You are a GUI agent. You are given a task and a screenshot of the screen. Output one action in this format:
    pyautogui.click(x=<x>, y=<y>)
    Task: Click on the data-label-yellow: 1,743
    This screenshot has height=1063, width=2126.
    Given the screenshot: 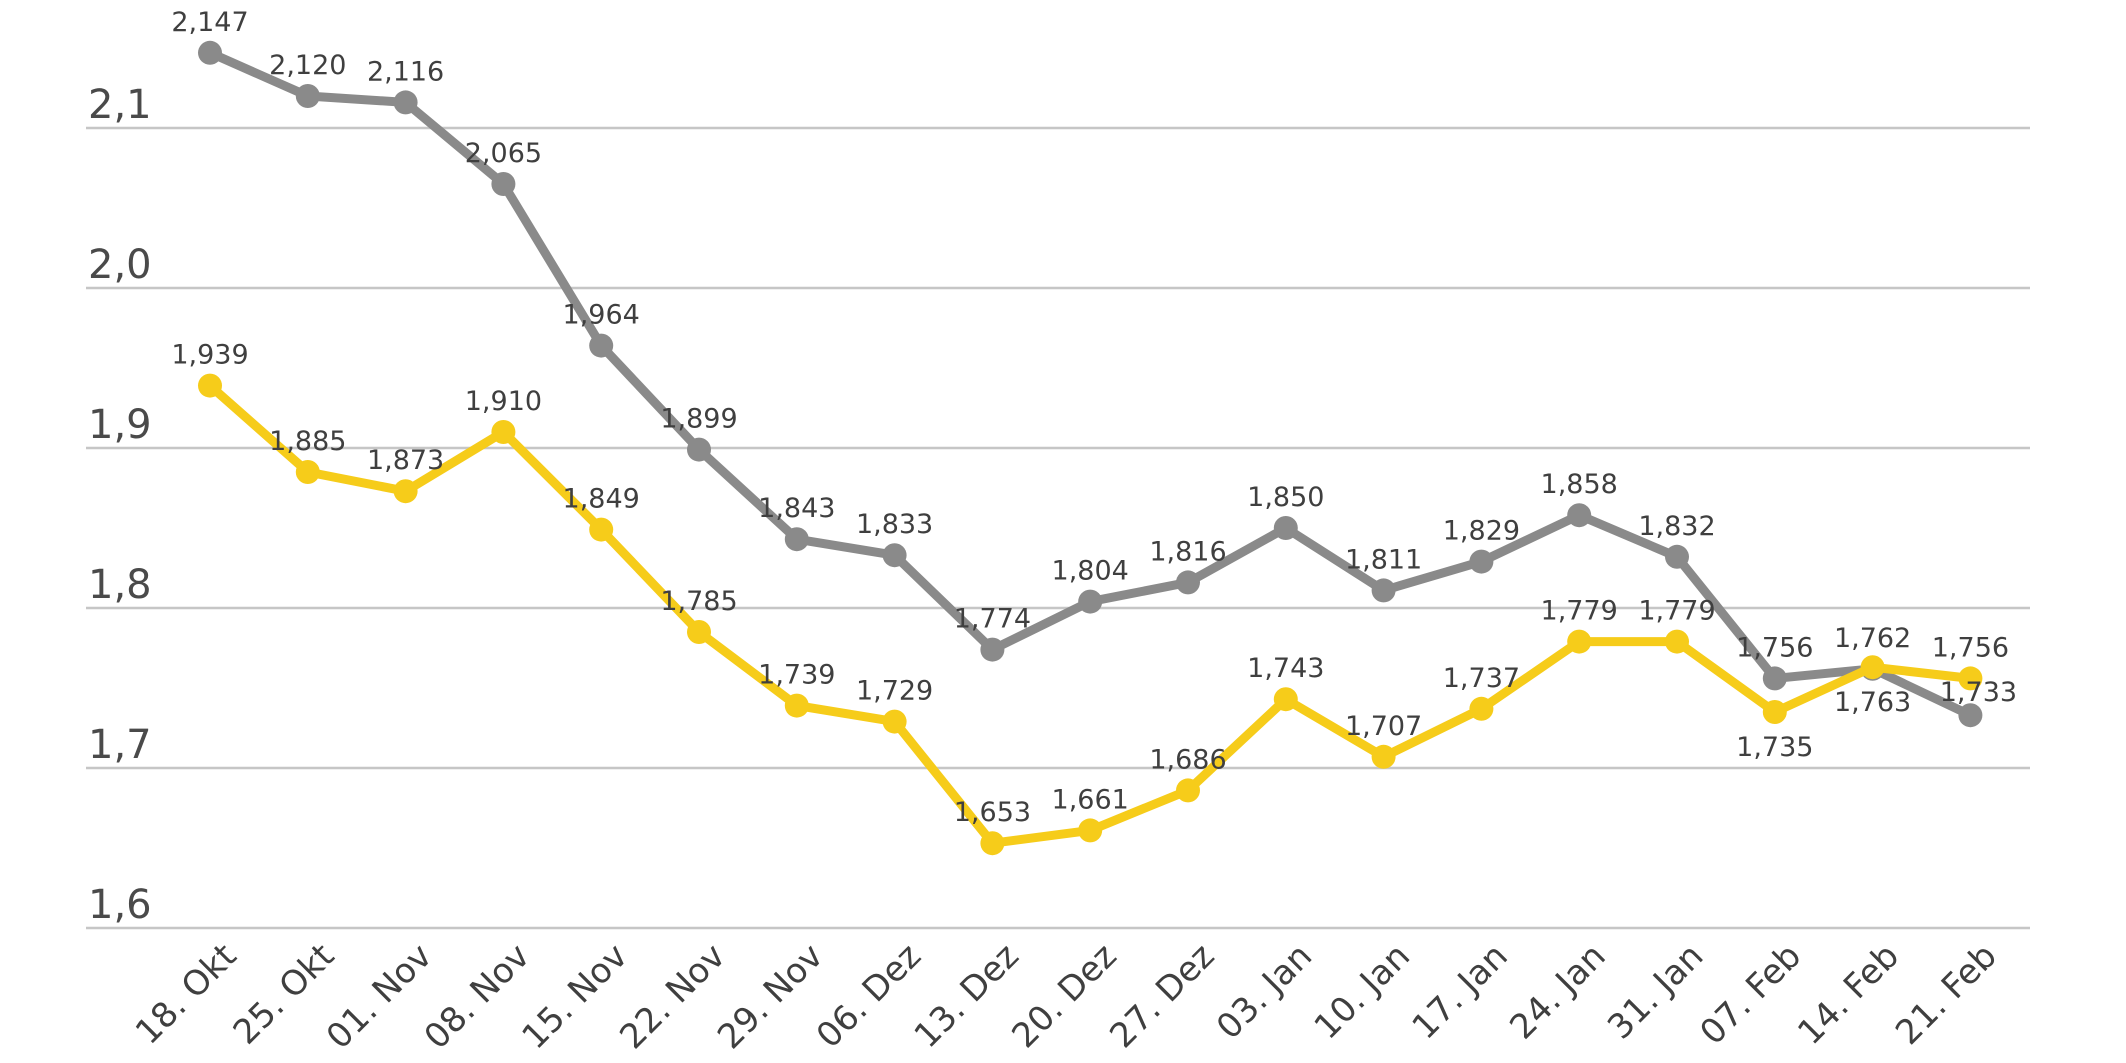 What is the action you would take?
    pyautogui.click(x=1285, y=668)
    